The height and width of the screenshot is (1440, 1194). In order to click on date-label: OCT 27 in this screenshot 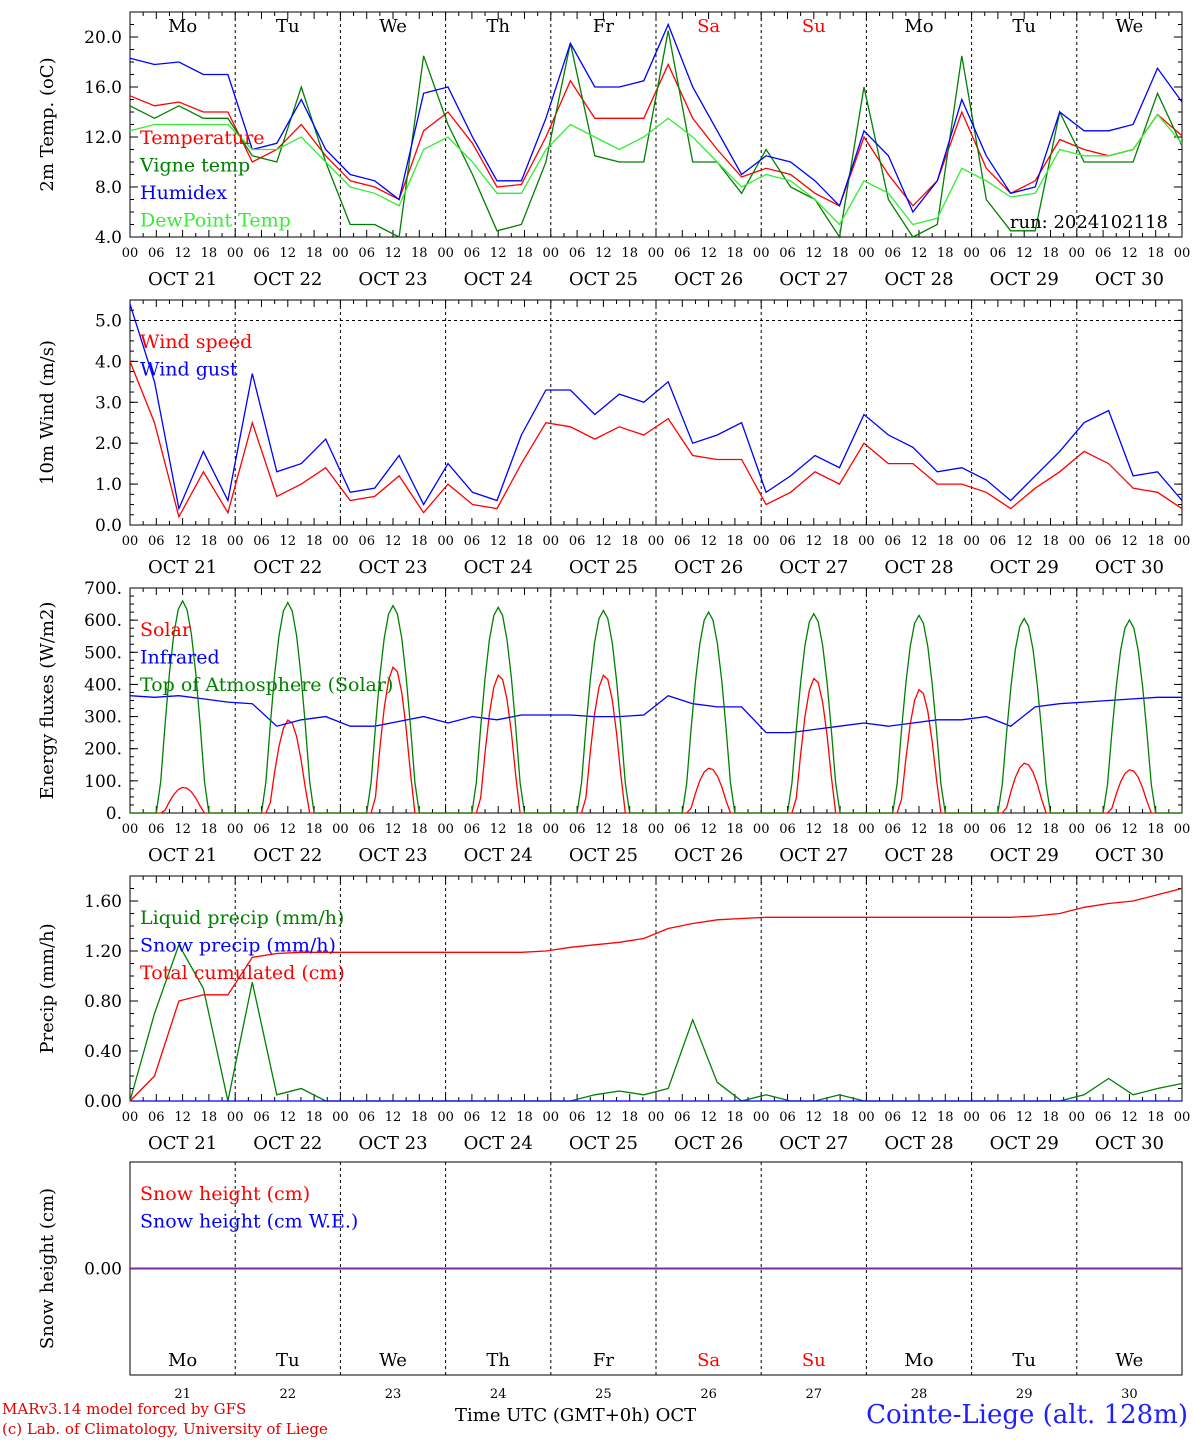, I will do `click(813, 567)`.